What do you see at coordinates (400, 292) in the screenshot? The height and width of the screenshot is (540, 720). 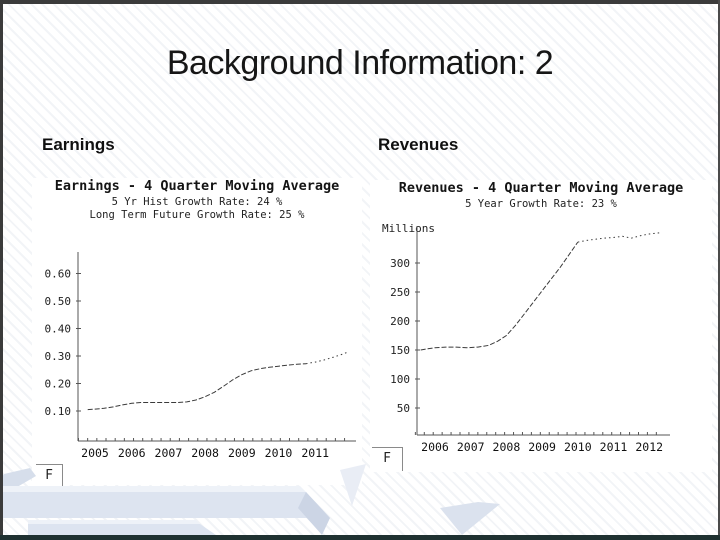 I see `svg-text: 250` at bounding box center [400, 292].